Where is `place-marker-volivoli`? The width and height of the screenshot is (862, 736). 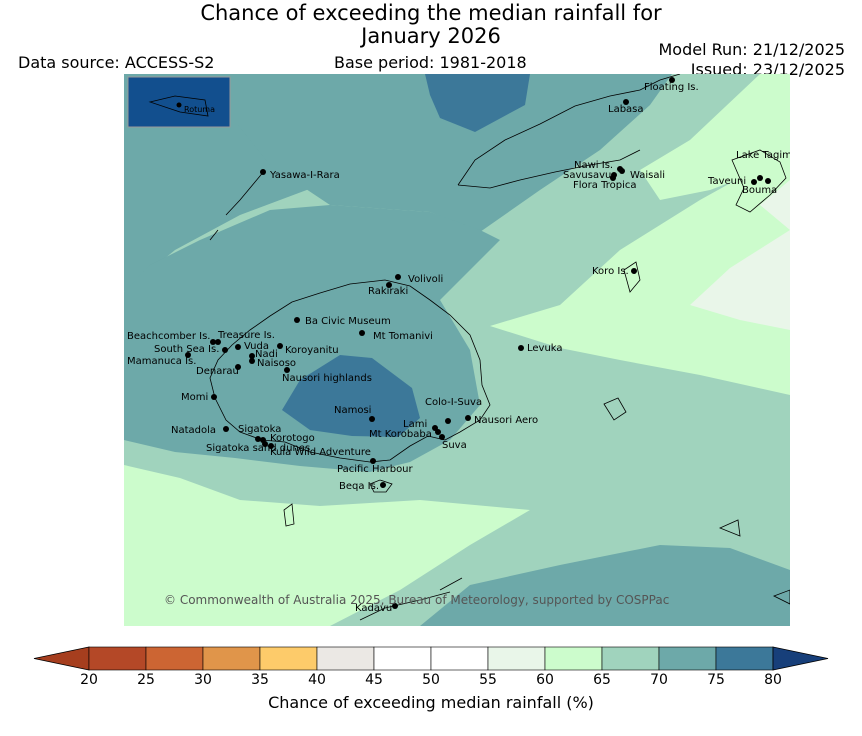 place-marker-volivoli is located at coordinates (398, 277).